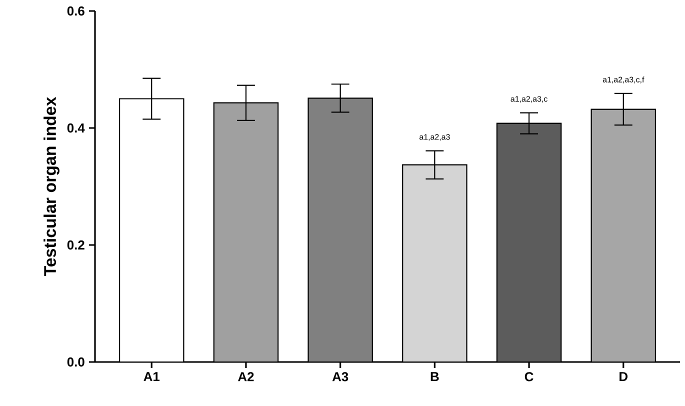  I want to click on y-axis-title: Testicular organ index, so click(52, 186).